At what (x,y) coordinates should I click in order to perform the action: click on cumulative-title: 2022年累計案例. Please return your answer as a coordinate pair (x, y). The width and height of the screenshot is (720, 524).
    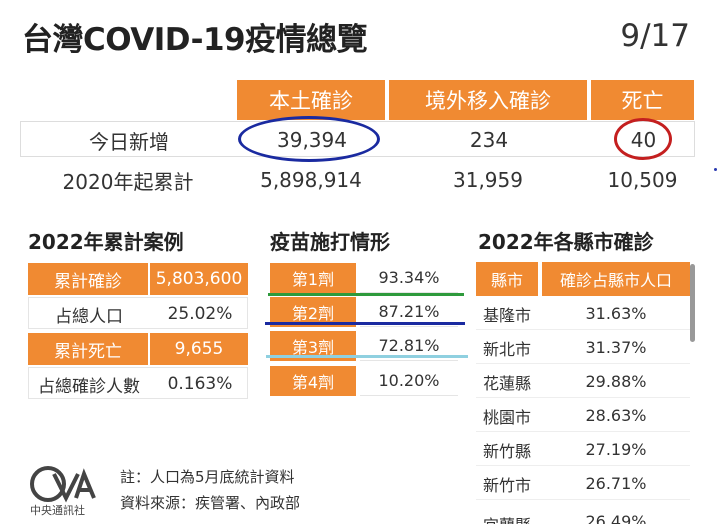
    Looking at the image, I should click on (106, 242).